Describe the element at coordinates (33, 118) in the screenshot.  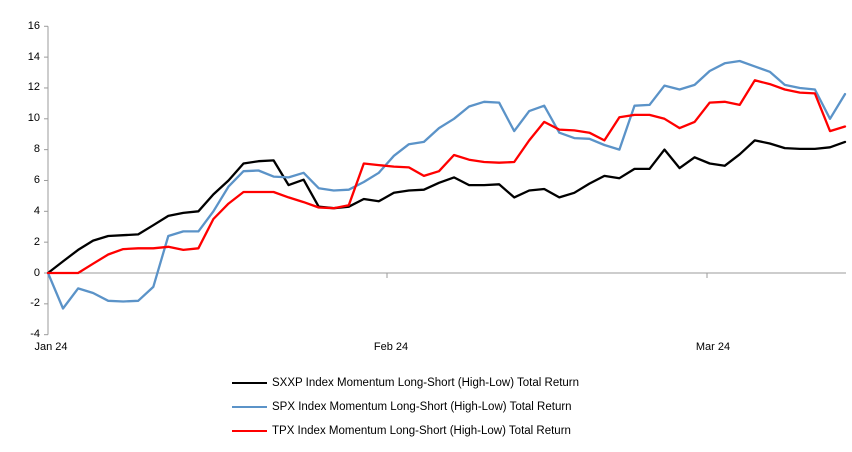
I see `y-tick-label: 10` at that location.